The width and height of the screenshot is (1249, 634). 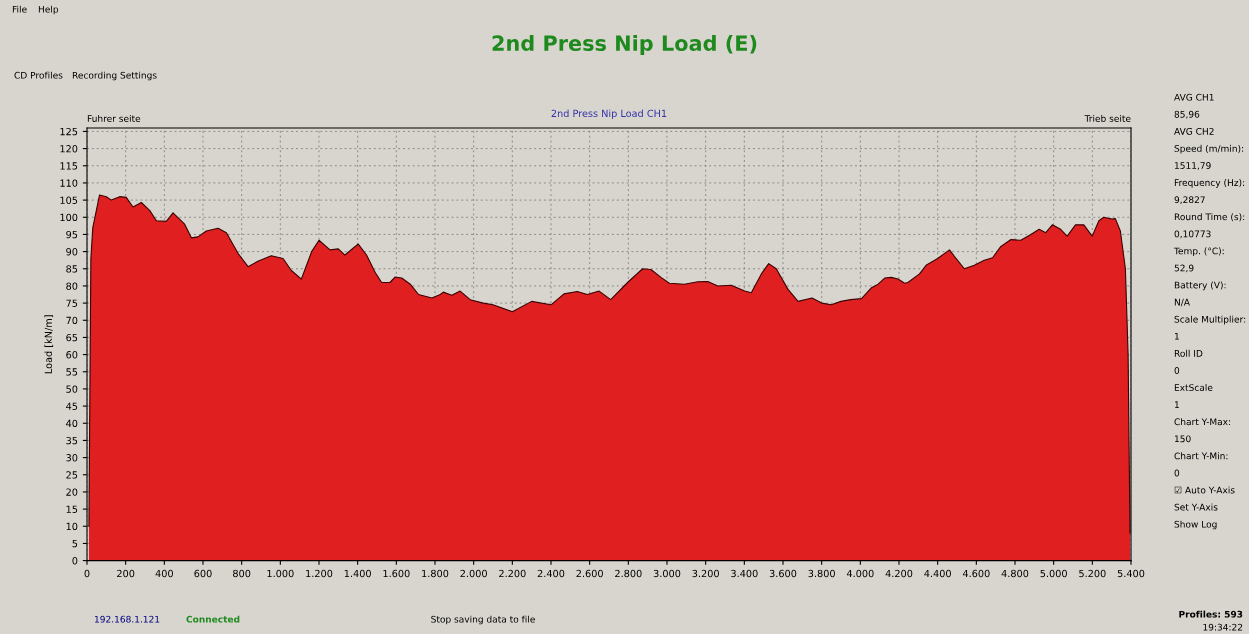 What do you see at coordinates (976, 573) in the screenshot?
I see `x-tick-label: 4.600` at bounding box center [976, 573].